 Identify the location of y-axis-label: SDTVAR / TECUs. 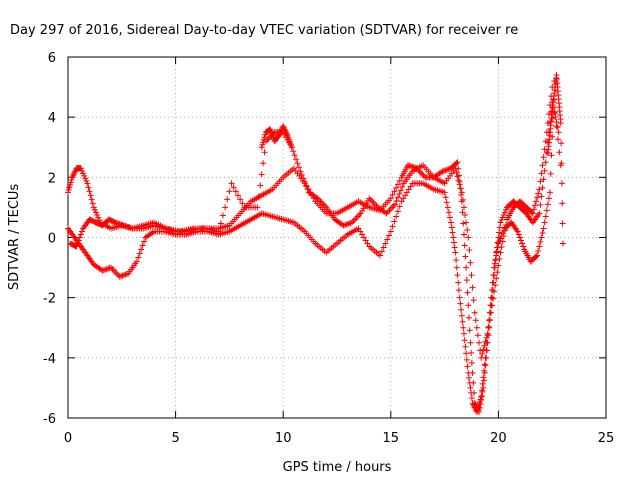
(14, 237).